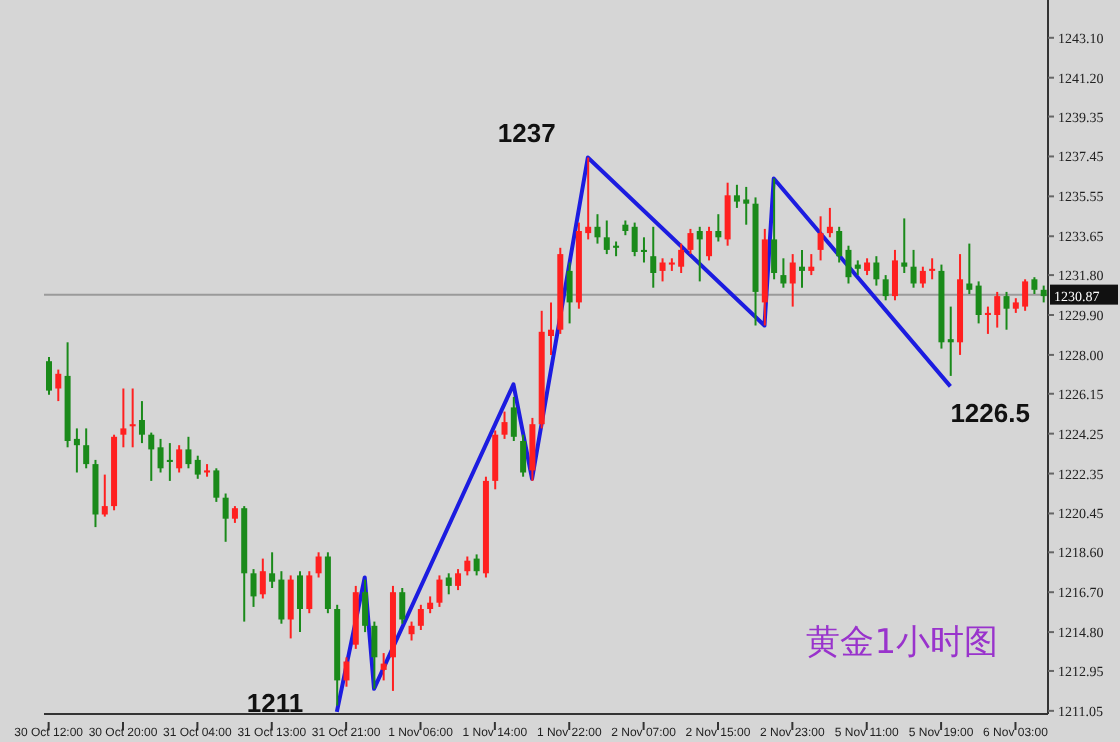 This screenshot has height=742, width=1120. What do you see at coordinates (902, 642) in the screenshot?
I see `annotation: 黄金1小时图` at bounding box center [902, 642].